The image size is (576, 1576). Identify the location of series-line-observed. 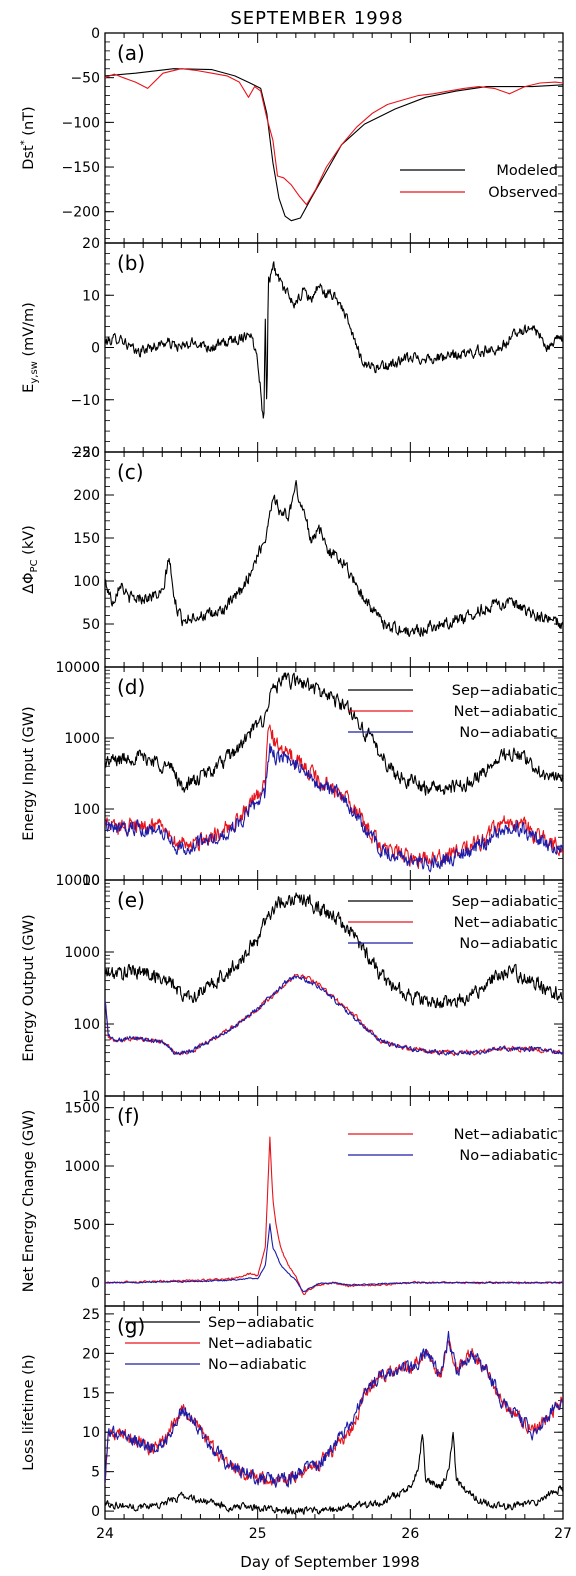
(334, 137).